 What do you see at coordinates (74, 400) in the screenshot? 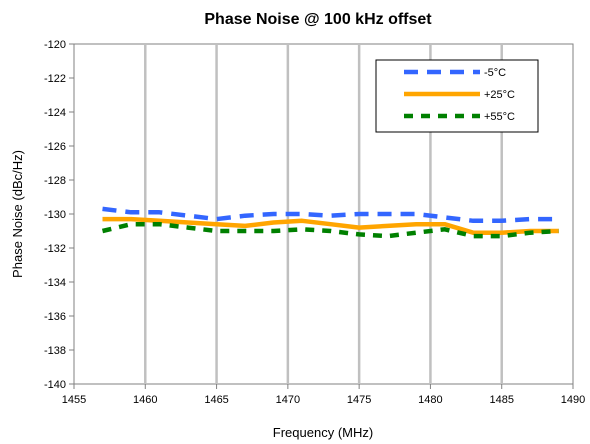
I see `x-tick-label: 1455` at bounding box center [74, 400].